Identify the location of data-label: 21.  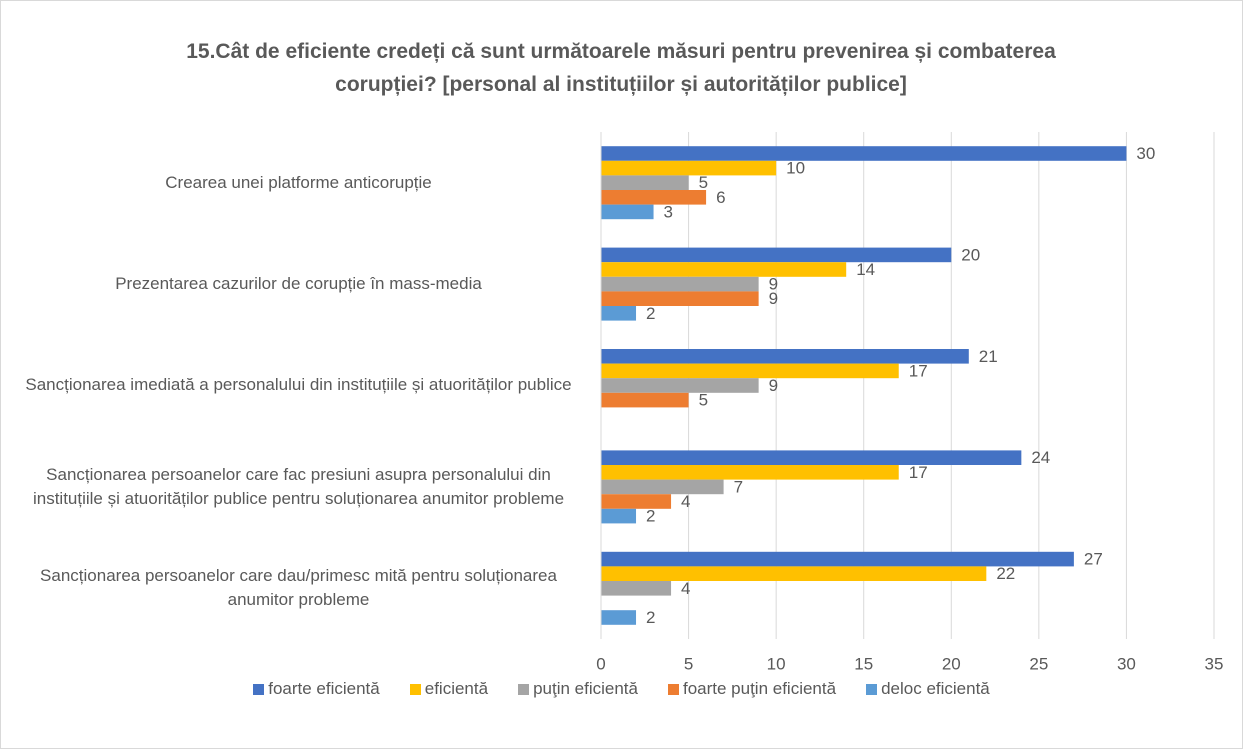
(988, 356).